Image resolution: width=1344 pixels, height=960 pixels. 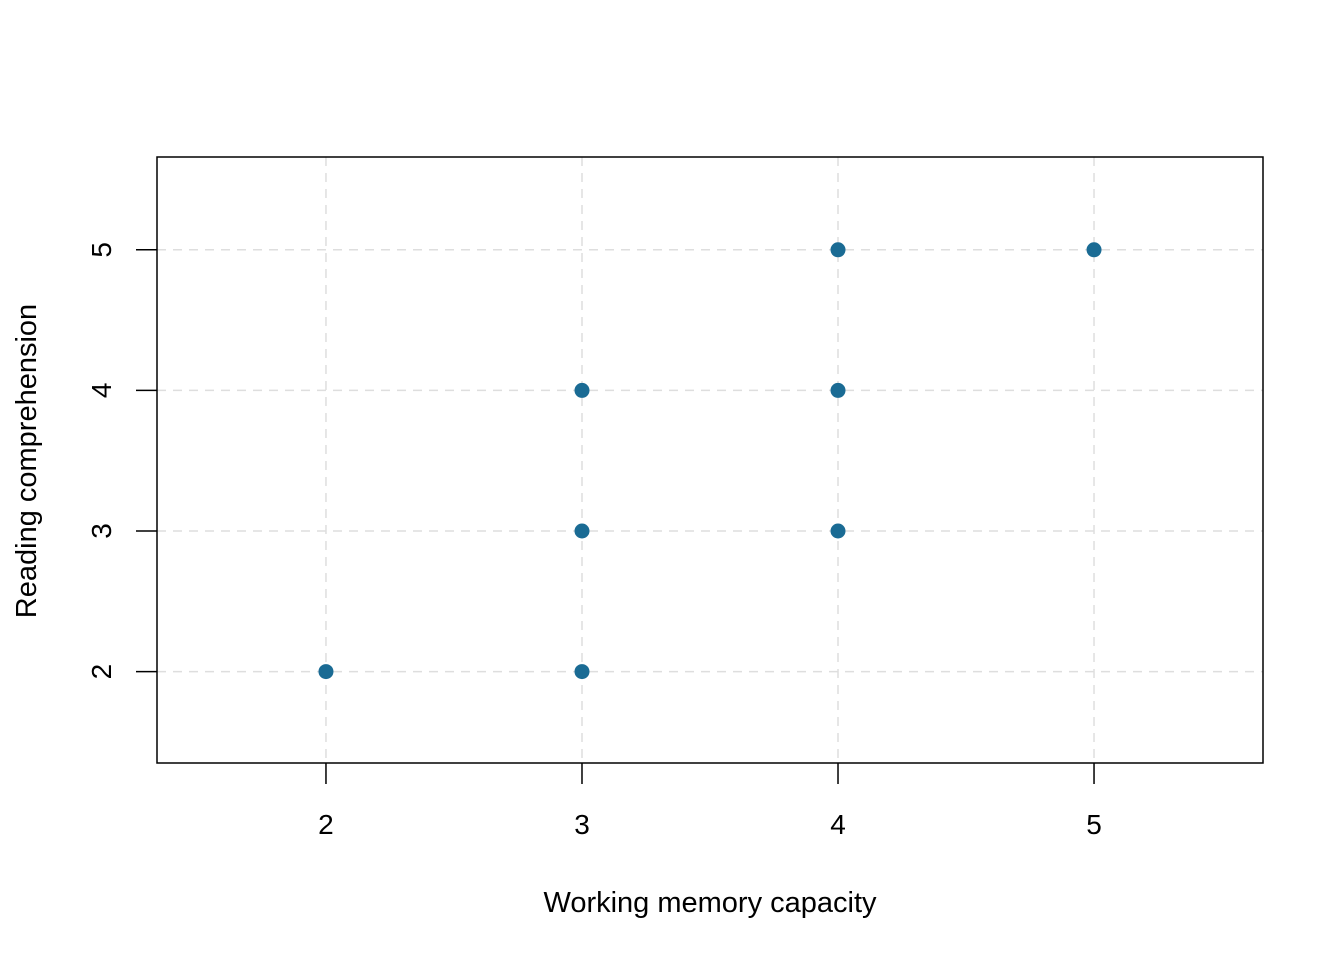 I want to click on y-tick-label: 5, so click(x=101, y=250).